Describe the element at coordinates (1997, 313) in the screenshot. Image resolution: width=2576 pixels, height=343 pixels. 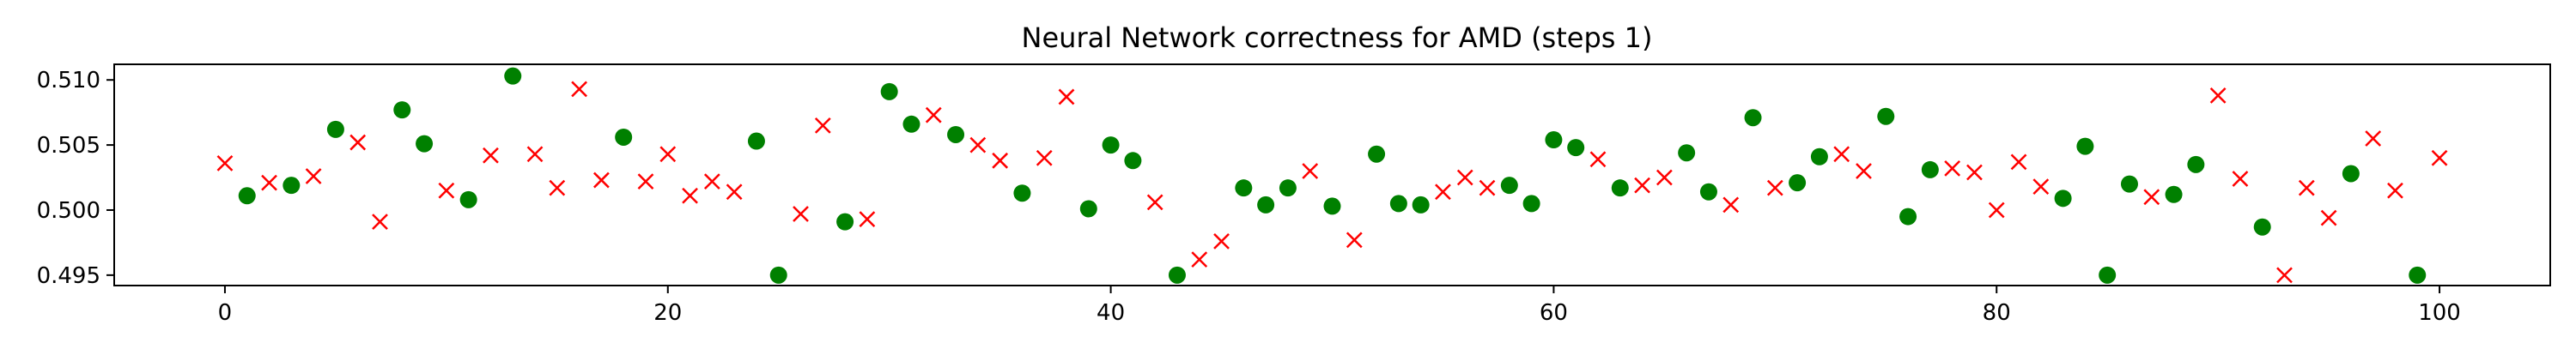
I see `x-tick-label: 80` at that location.